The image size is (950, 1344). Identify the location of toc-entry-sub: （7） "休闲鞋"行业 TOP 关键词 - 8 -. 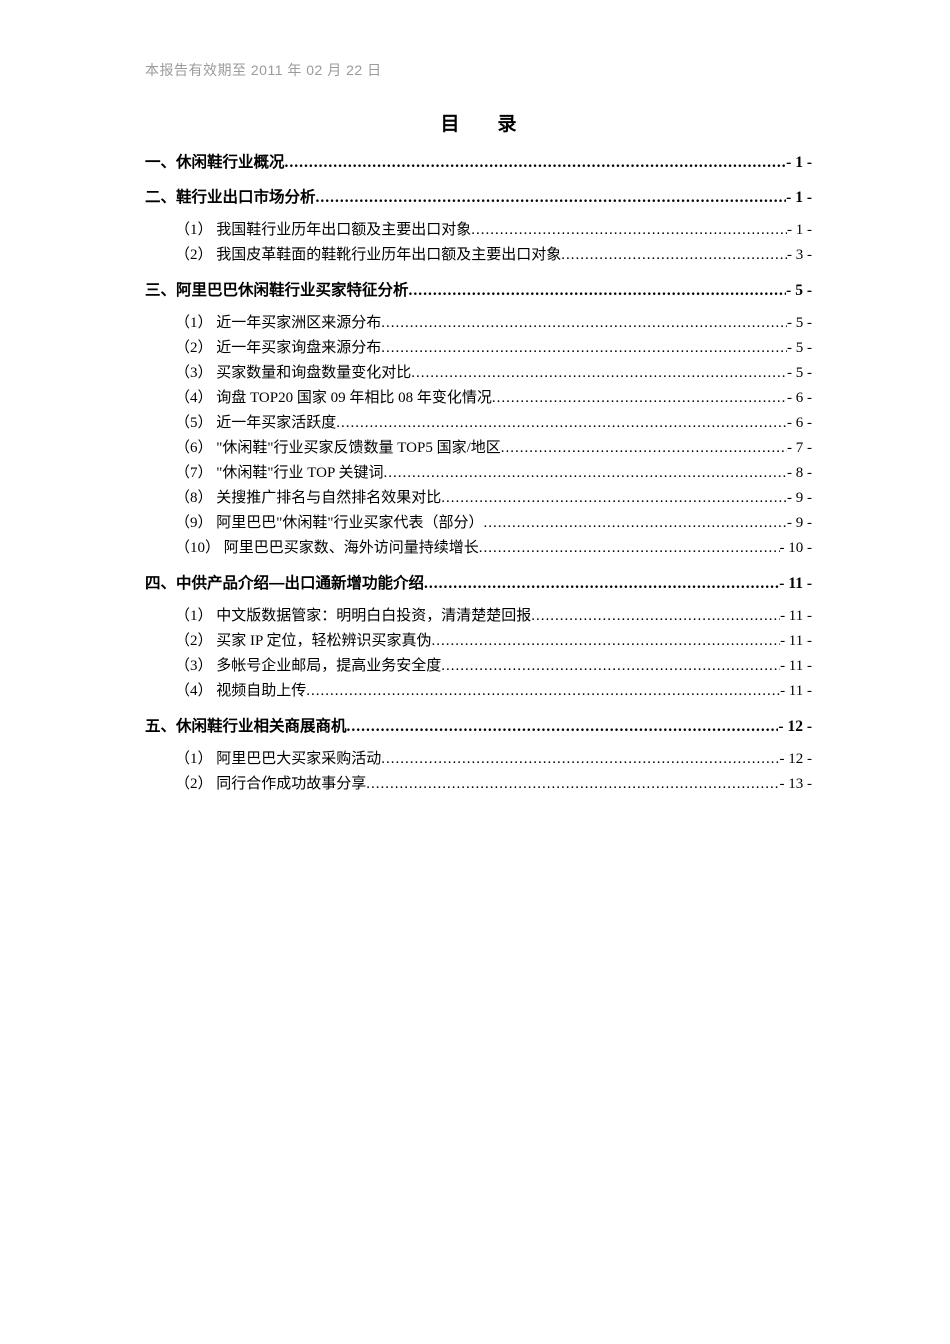
(478, 473).